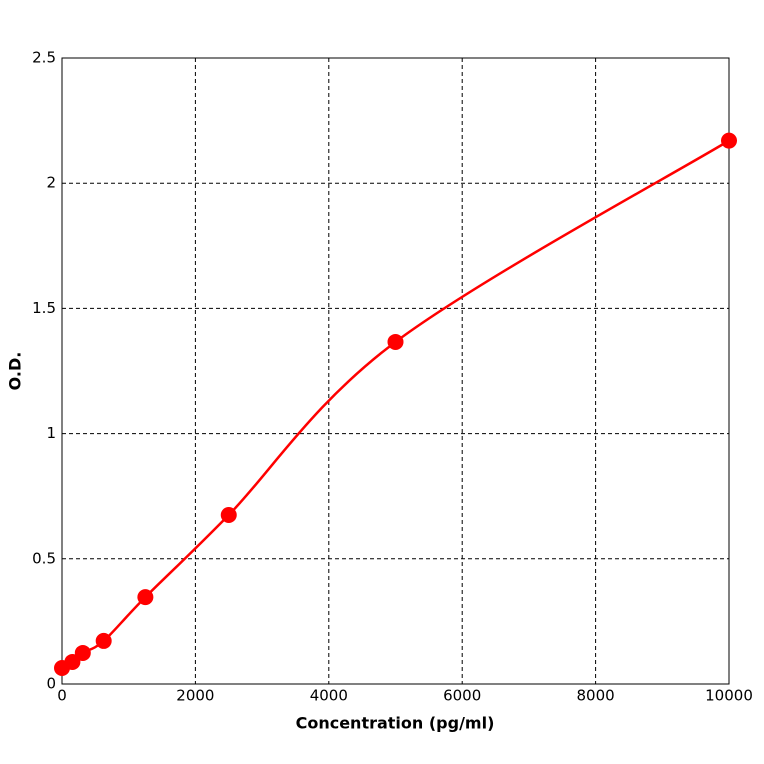  What do you see at coordinates (44, 558) in the screenshot?
I see `y-tick-label: 0.5` at bounding box center [44, 558].